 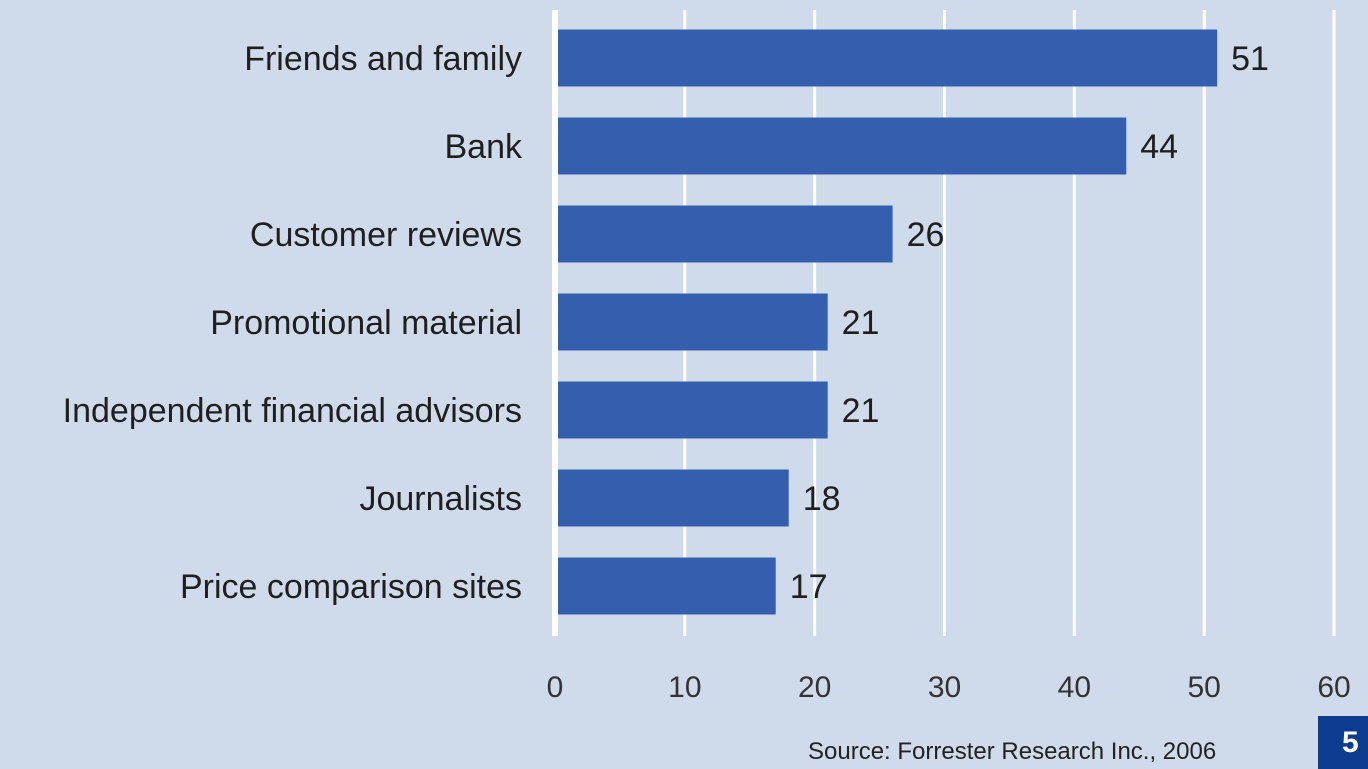 What do you see at coordinates (366, 323) in the screenshot?
I see `category-label: Promotional material` at bounding box center [366, 323].